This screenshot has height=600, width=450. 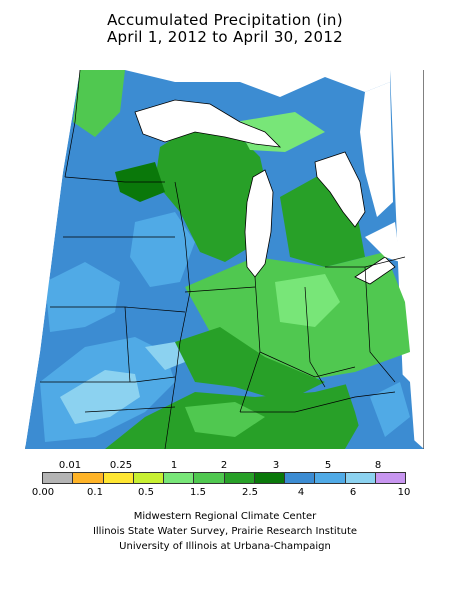 What do you see at coordinates (52, 259) in the screenshot?
I see `west-boundary-area` at bounding box center [52, 259].